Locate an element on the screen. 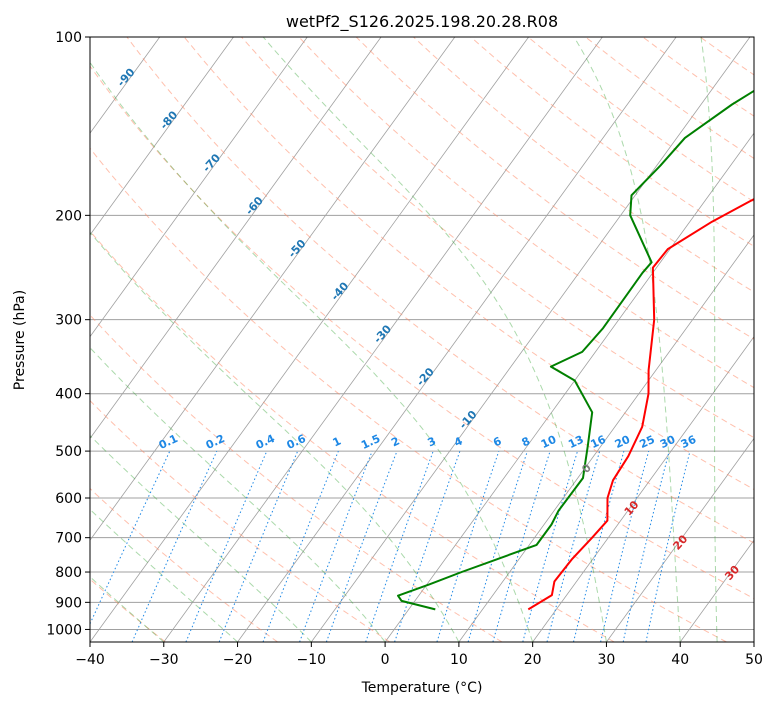  y-tick-label: 1000 is located at coordinates (64, 630).